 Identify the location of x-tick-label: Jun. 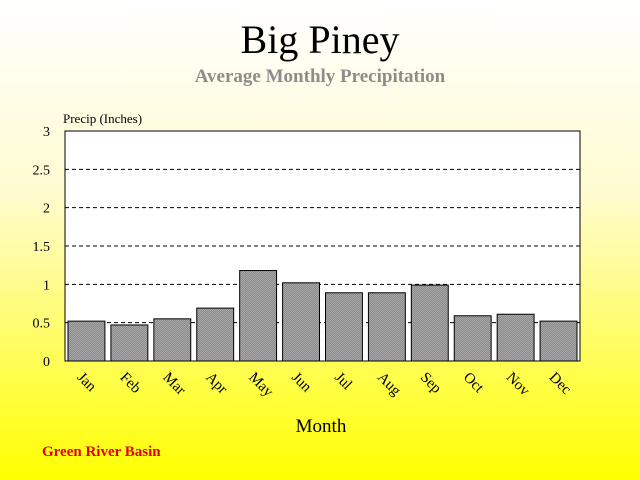
(301, 383).